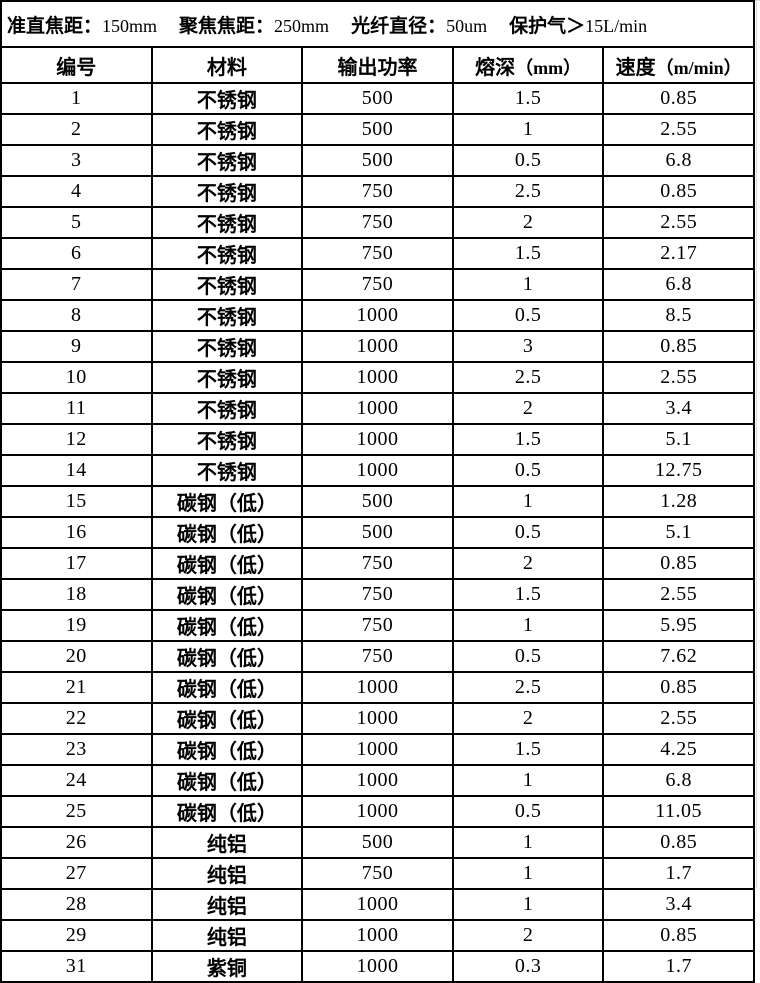 This screenshot has width=760, height=983. Describe the element at coordinates (76, 98) in the screenshot. I see `cell-id: 1` at that location.